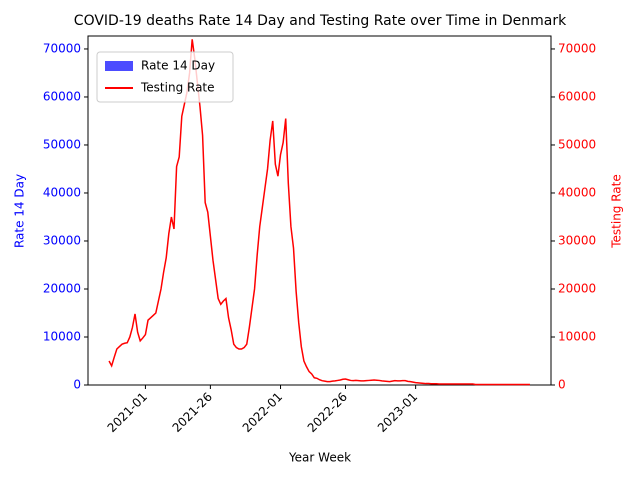 This screenshot has width=640, height=480. What do you see at coordinates (62, 96) in the screenshot?
I see `y-tick-label: 60000` at bounding box center [62, 96].